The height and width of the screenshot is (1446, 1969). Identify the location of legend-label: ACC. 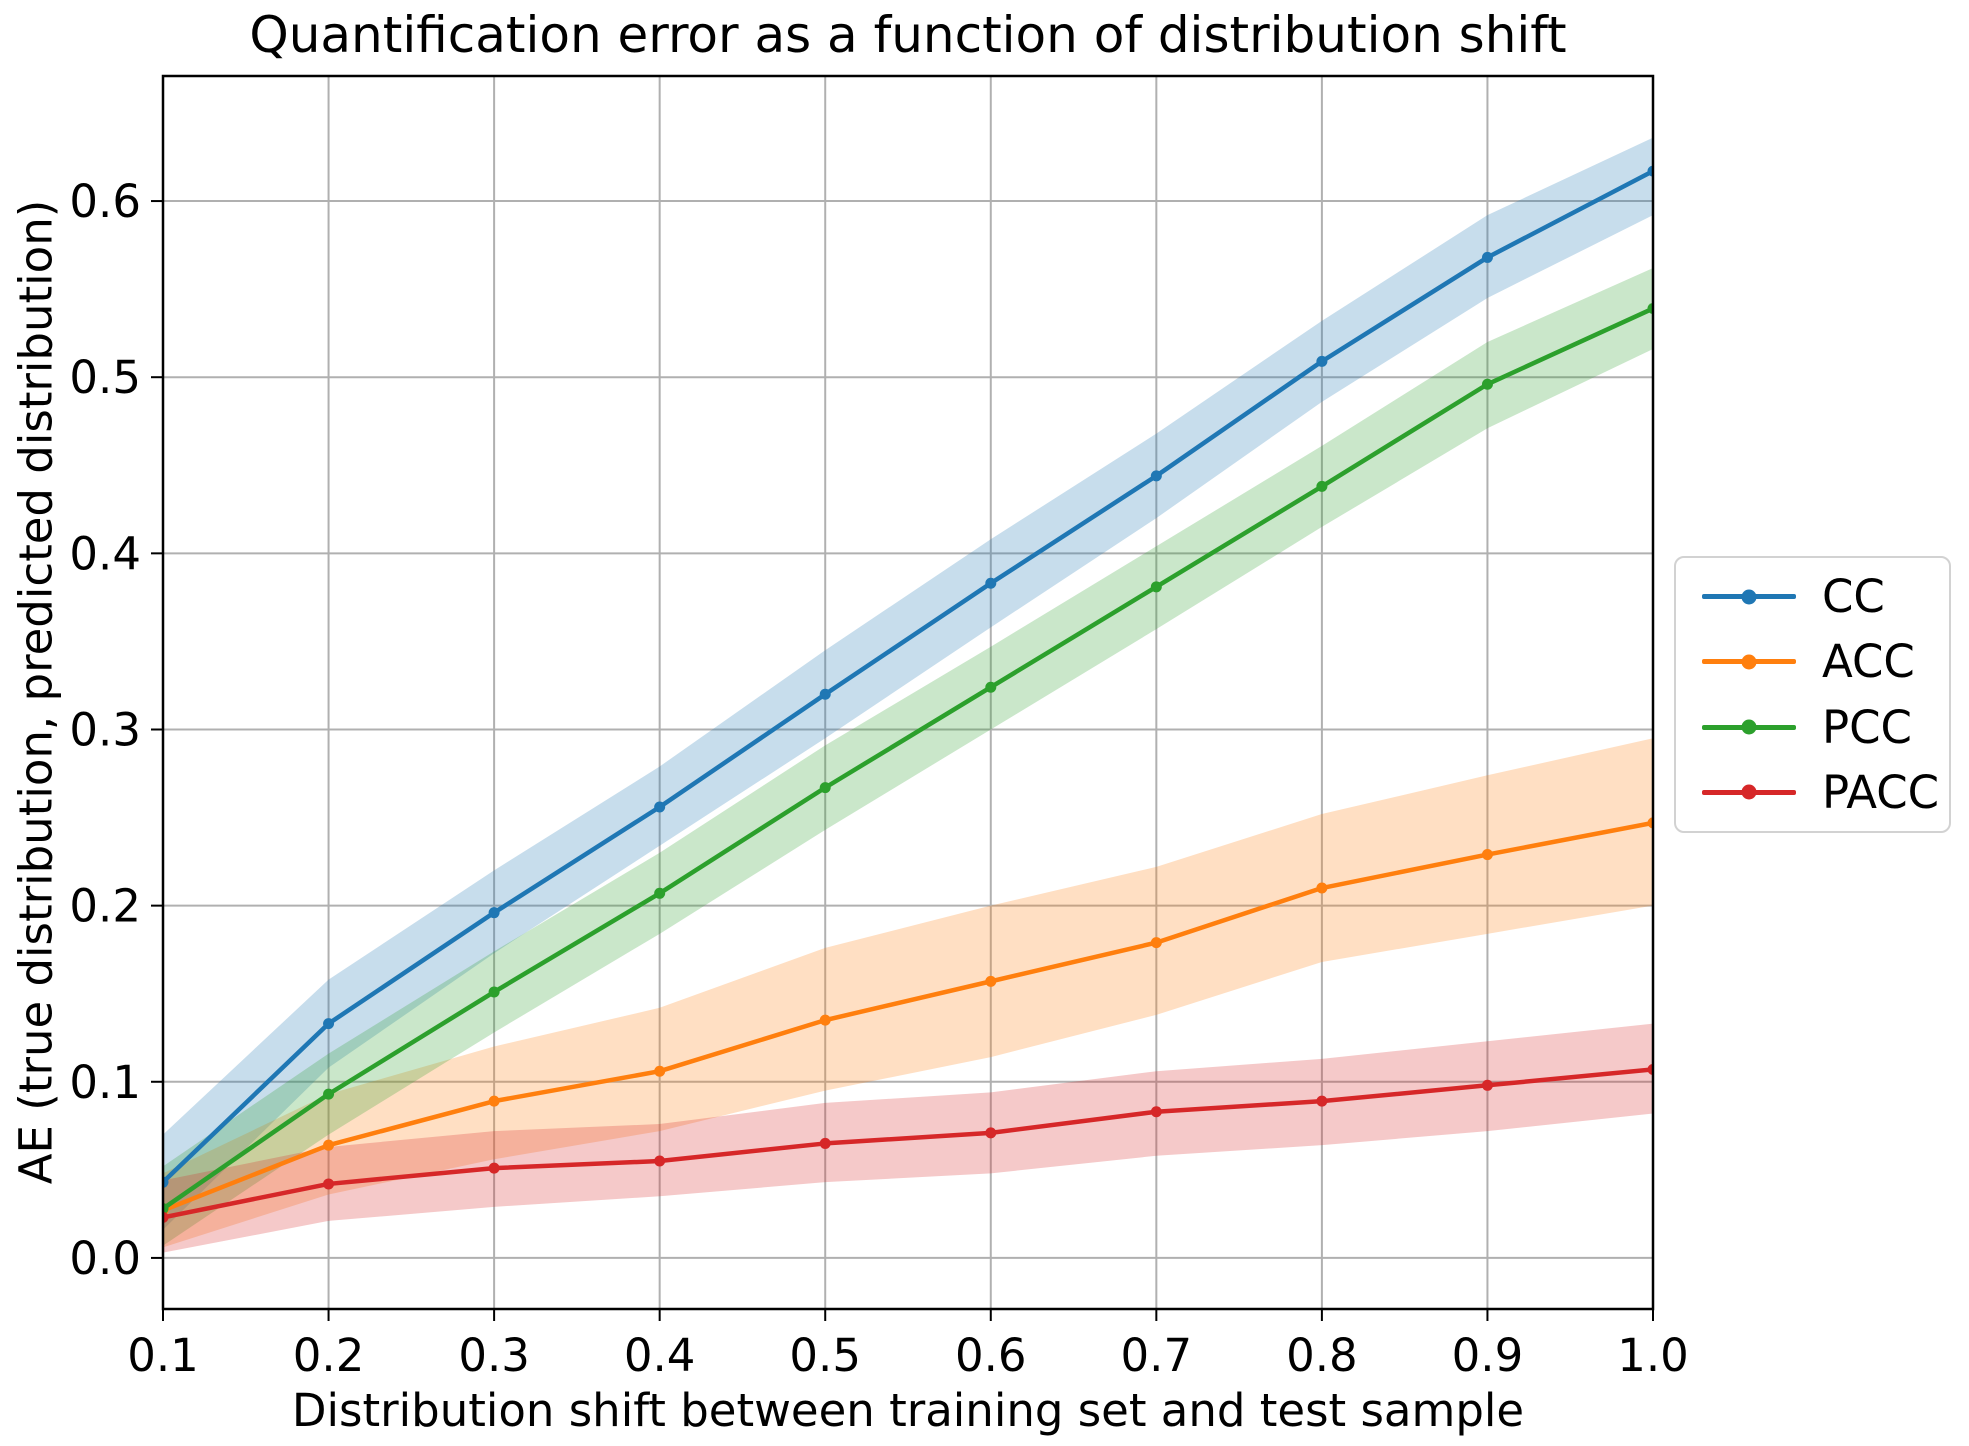
(1868, 662).